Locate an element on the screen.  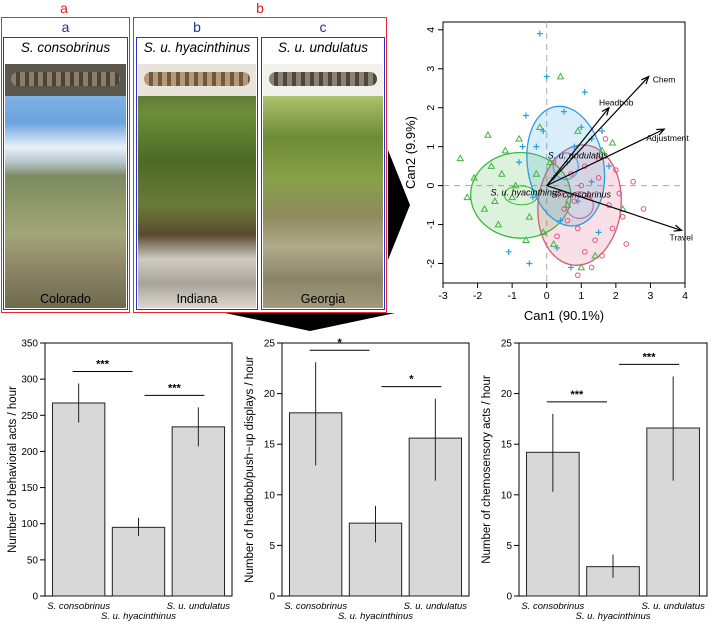
y-tick-label: 300 is located at coordinates (29, 380).